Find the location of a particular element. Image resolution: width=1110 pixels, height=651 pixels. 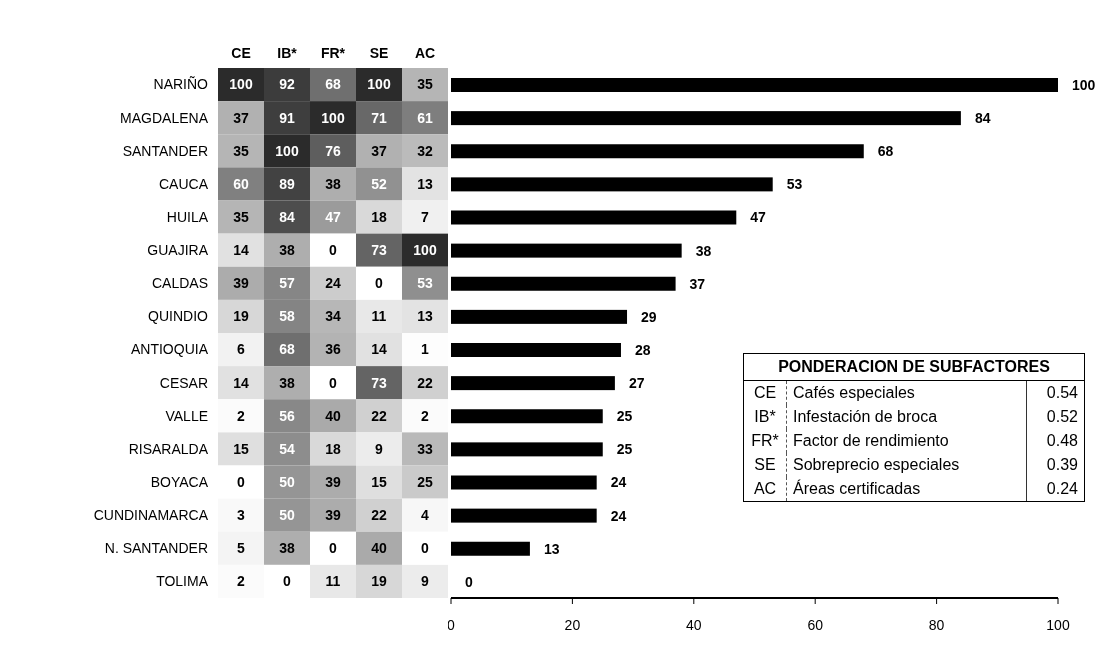

y-tick-label: MAGDALENA is located at coordinates (164, 117).